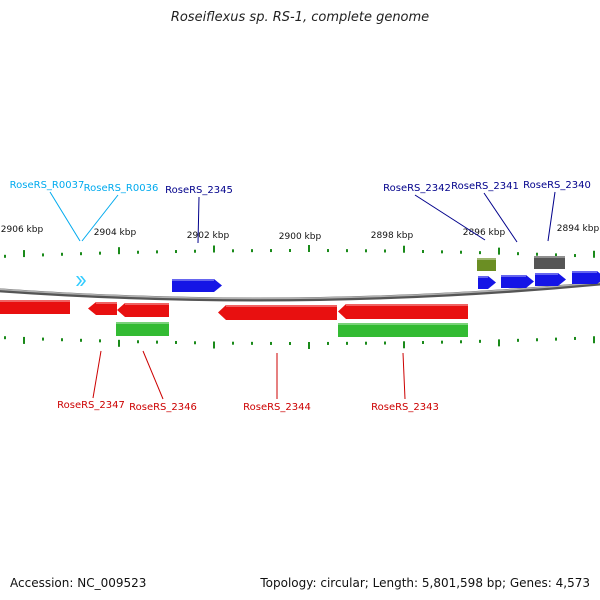 The width and height of the screenshot is (600, 600). What do you see at coordinates (199, 190) in the screenshot?
I see `top-gene-label: RoseRS_2345` at bounding box center [199, 190].